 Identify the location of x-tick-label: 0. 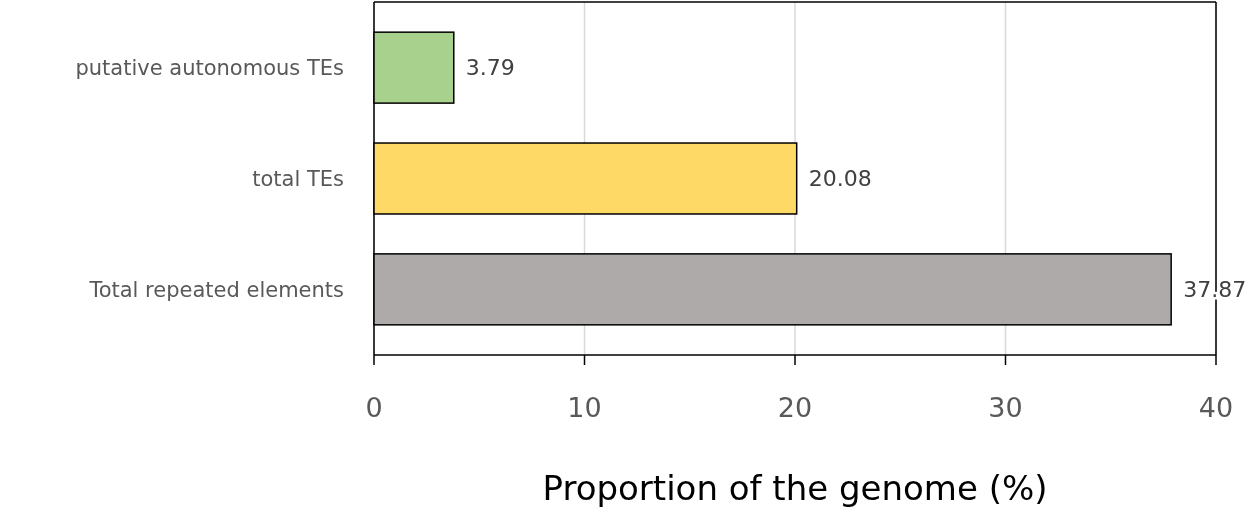
(374, 407).